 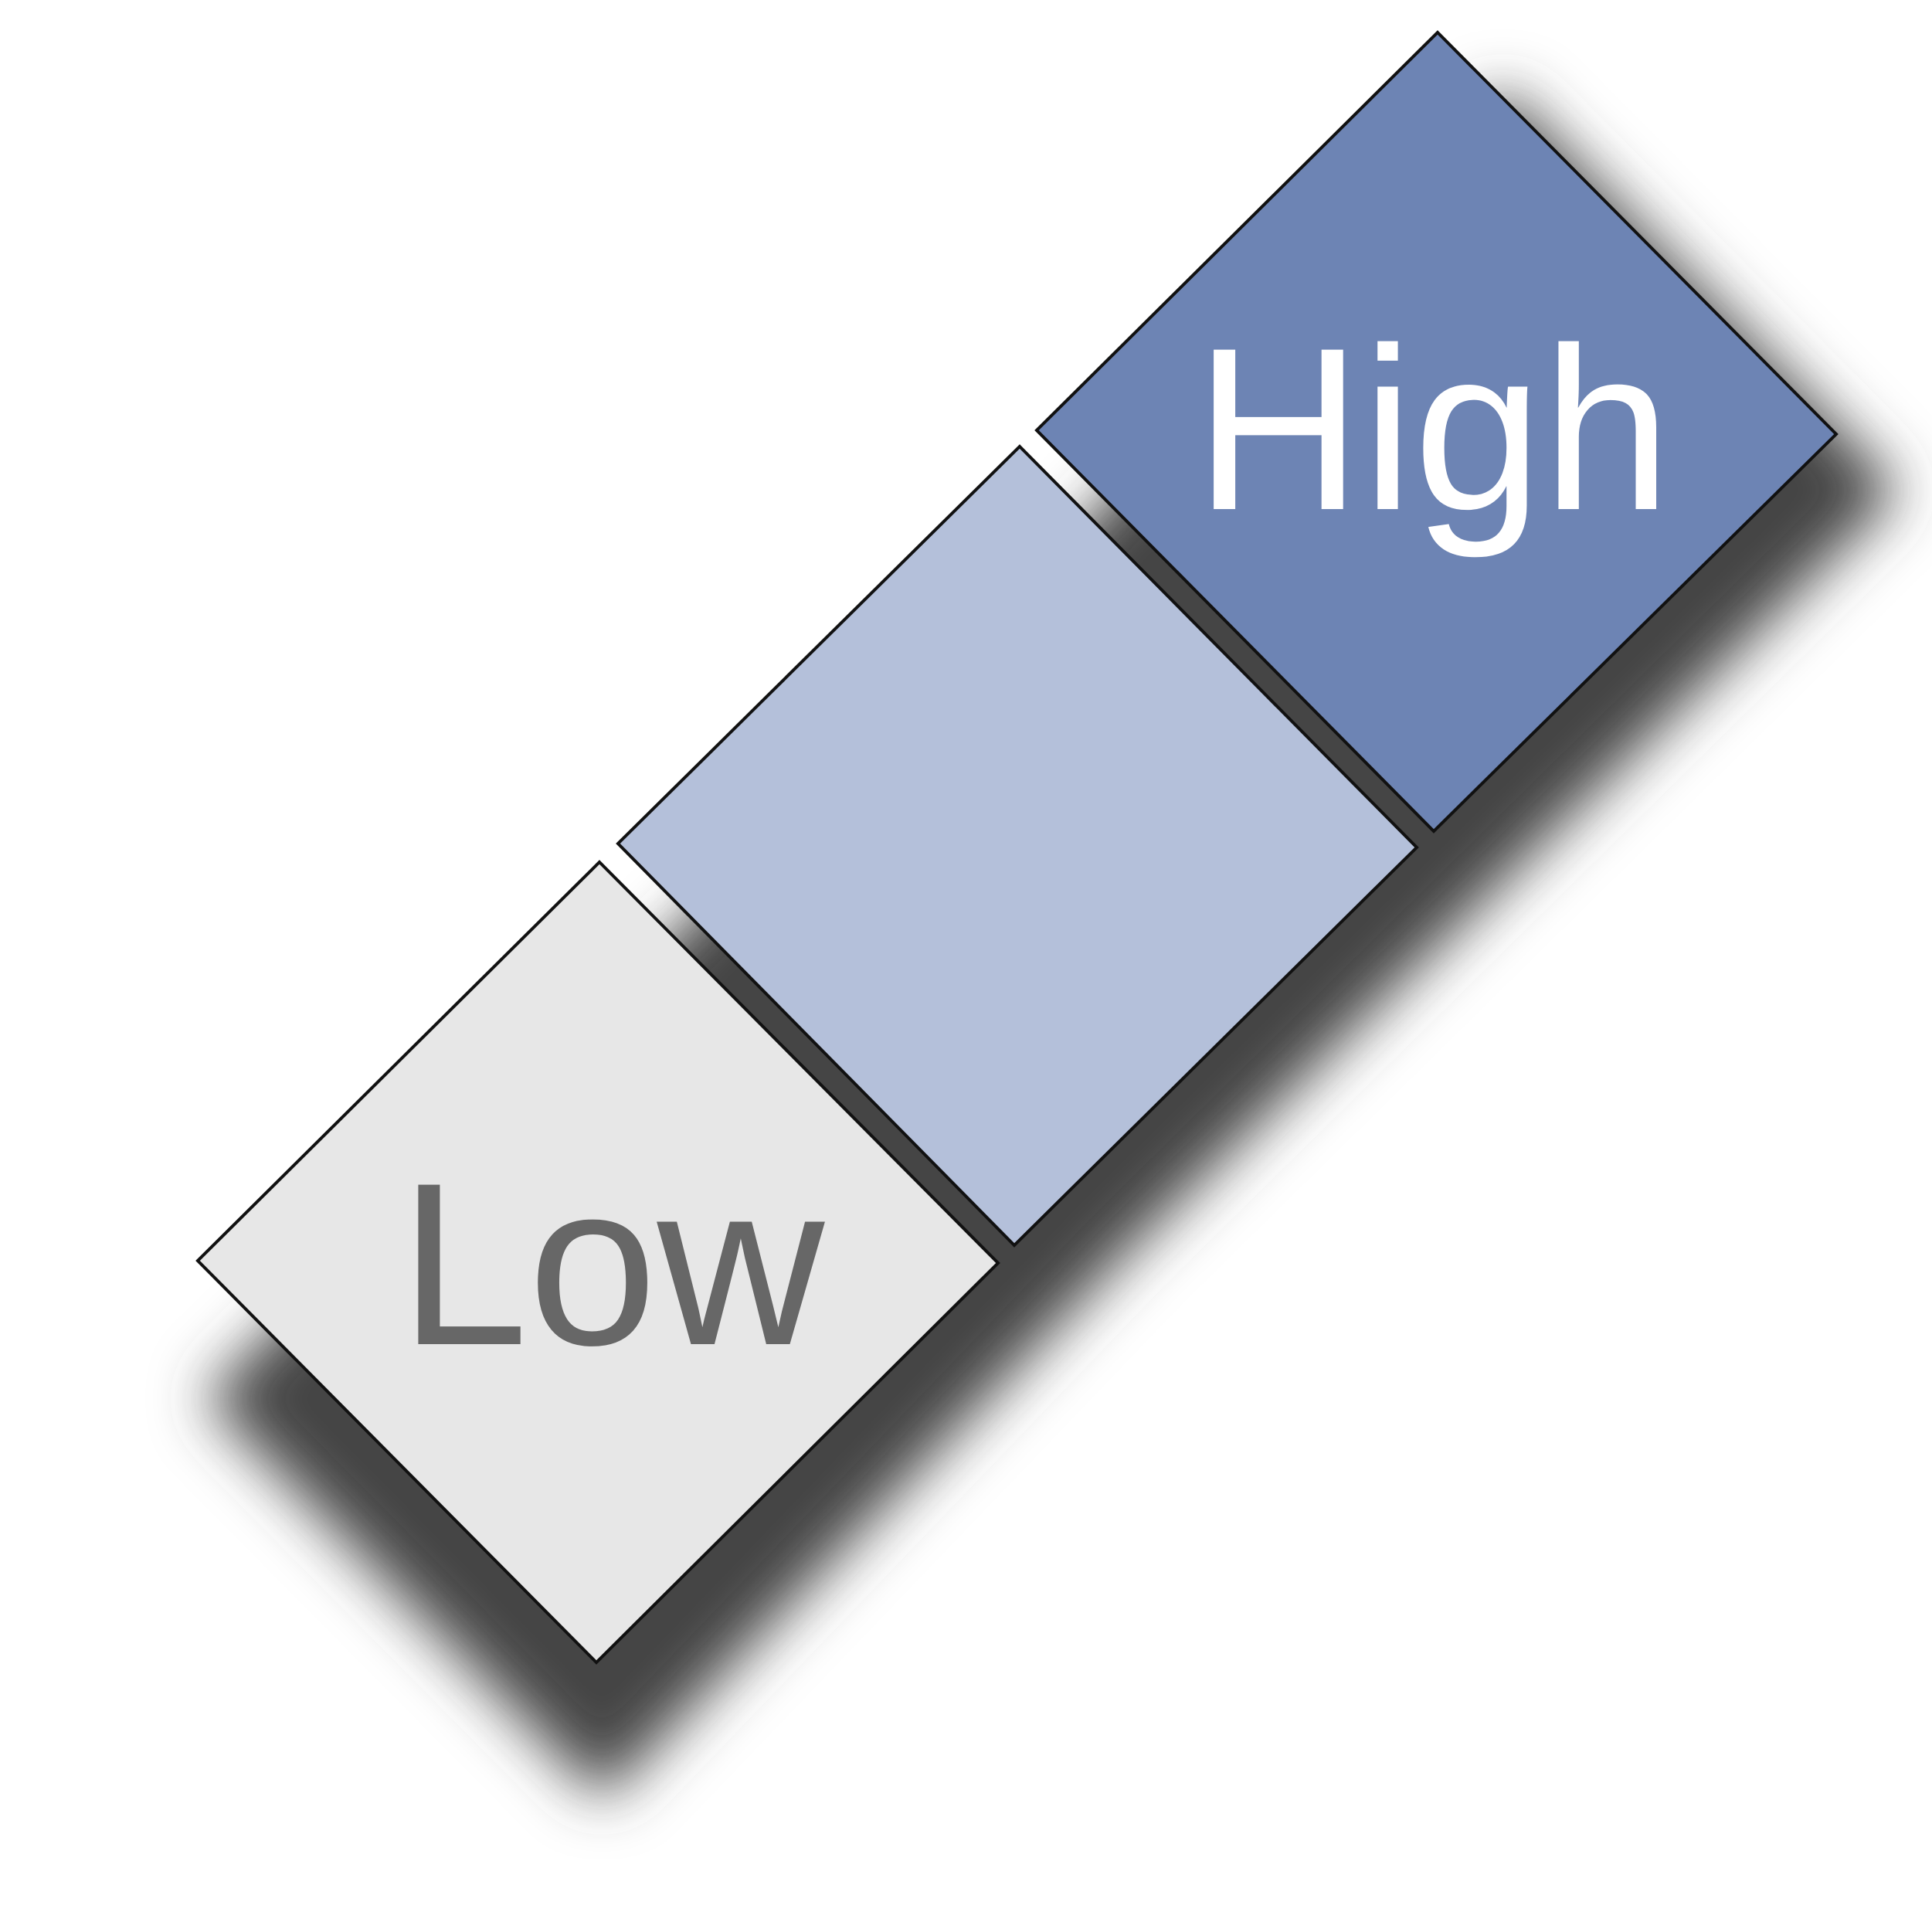 I want to click on high-label: High, so click(x=1434, y=429).